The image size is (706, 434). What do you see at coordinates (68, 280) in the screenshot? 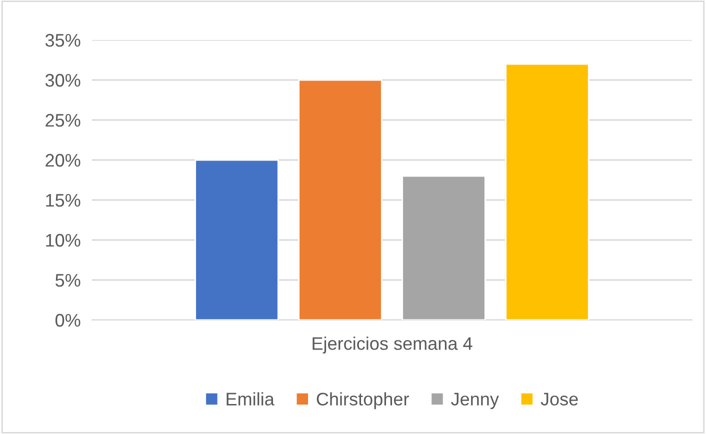
I see `y-tick-label: 5%` at bounding box center [68, 280].